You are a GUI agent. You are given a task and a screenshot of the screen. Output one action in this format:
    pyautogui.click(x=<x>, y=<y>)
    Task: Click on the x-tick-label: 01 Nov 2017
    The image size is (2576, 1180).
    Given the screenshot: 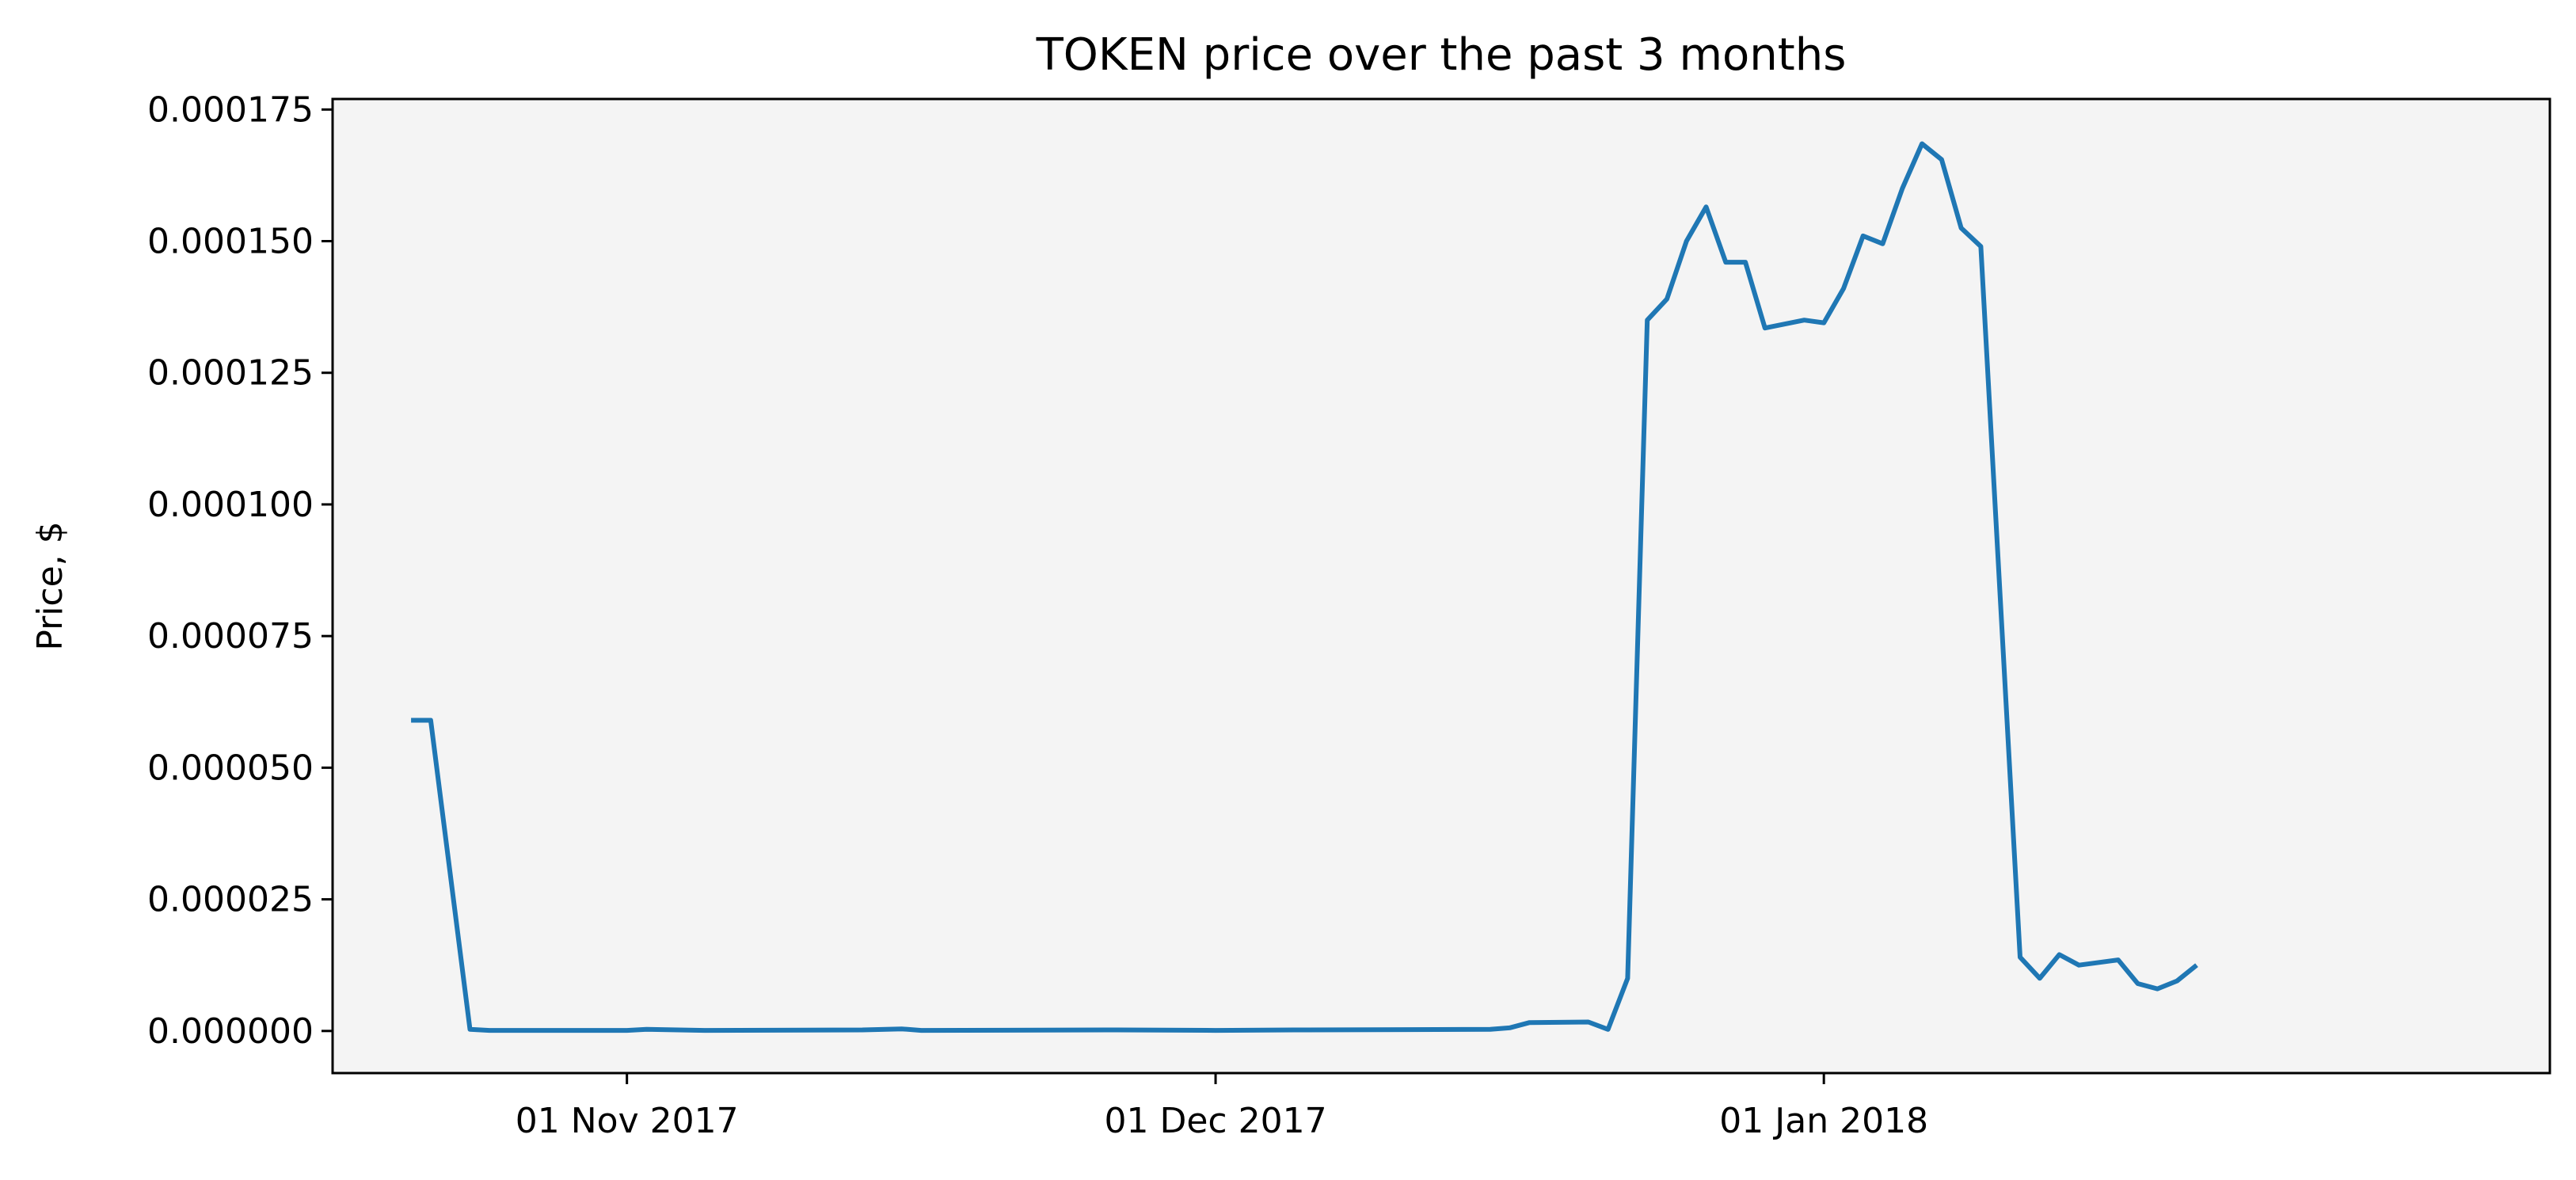 What is the action you would take?
    pyautogui.click(x=627, y=1121)
    